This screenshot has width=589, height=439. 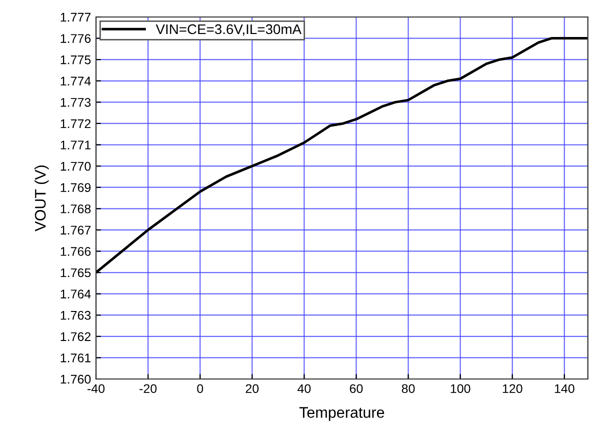 I want to click on x-tick-label: -40, so click(x=96, y=389).